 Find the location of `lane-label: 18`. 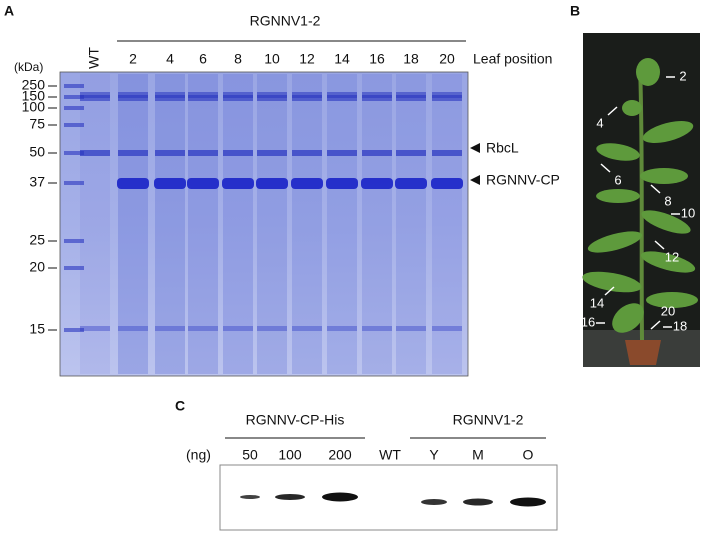

lane-label: 18 is located at coordinates (411, 59).